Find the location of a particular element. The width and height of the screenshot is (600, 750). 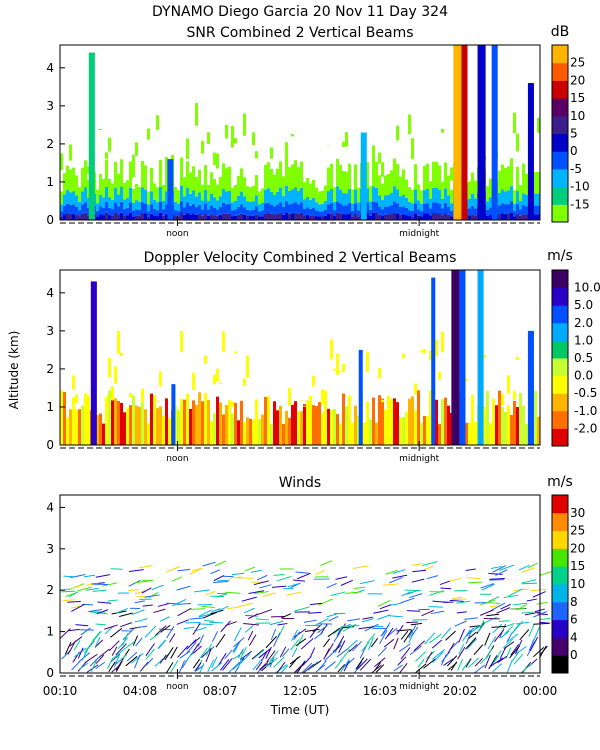

day-mark-label: midnight is located at coordinates (419, 459).